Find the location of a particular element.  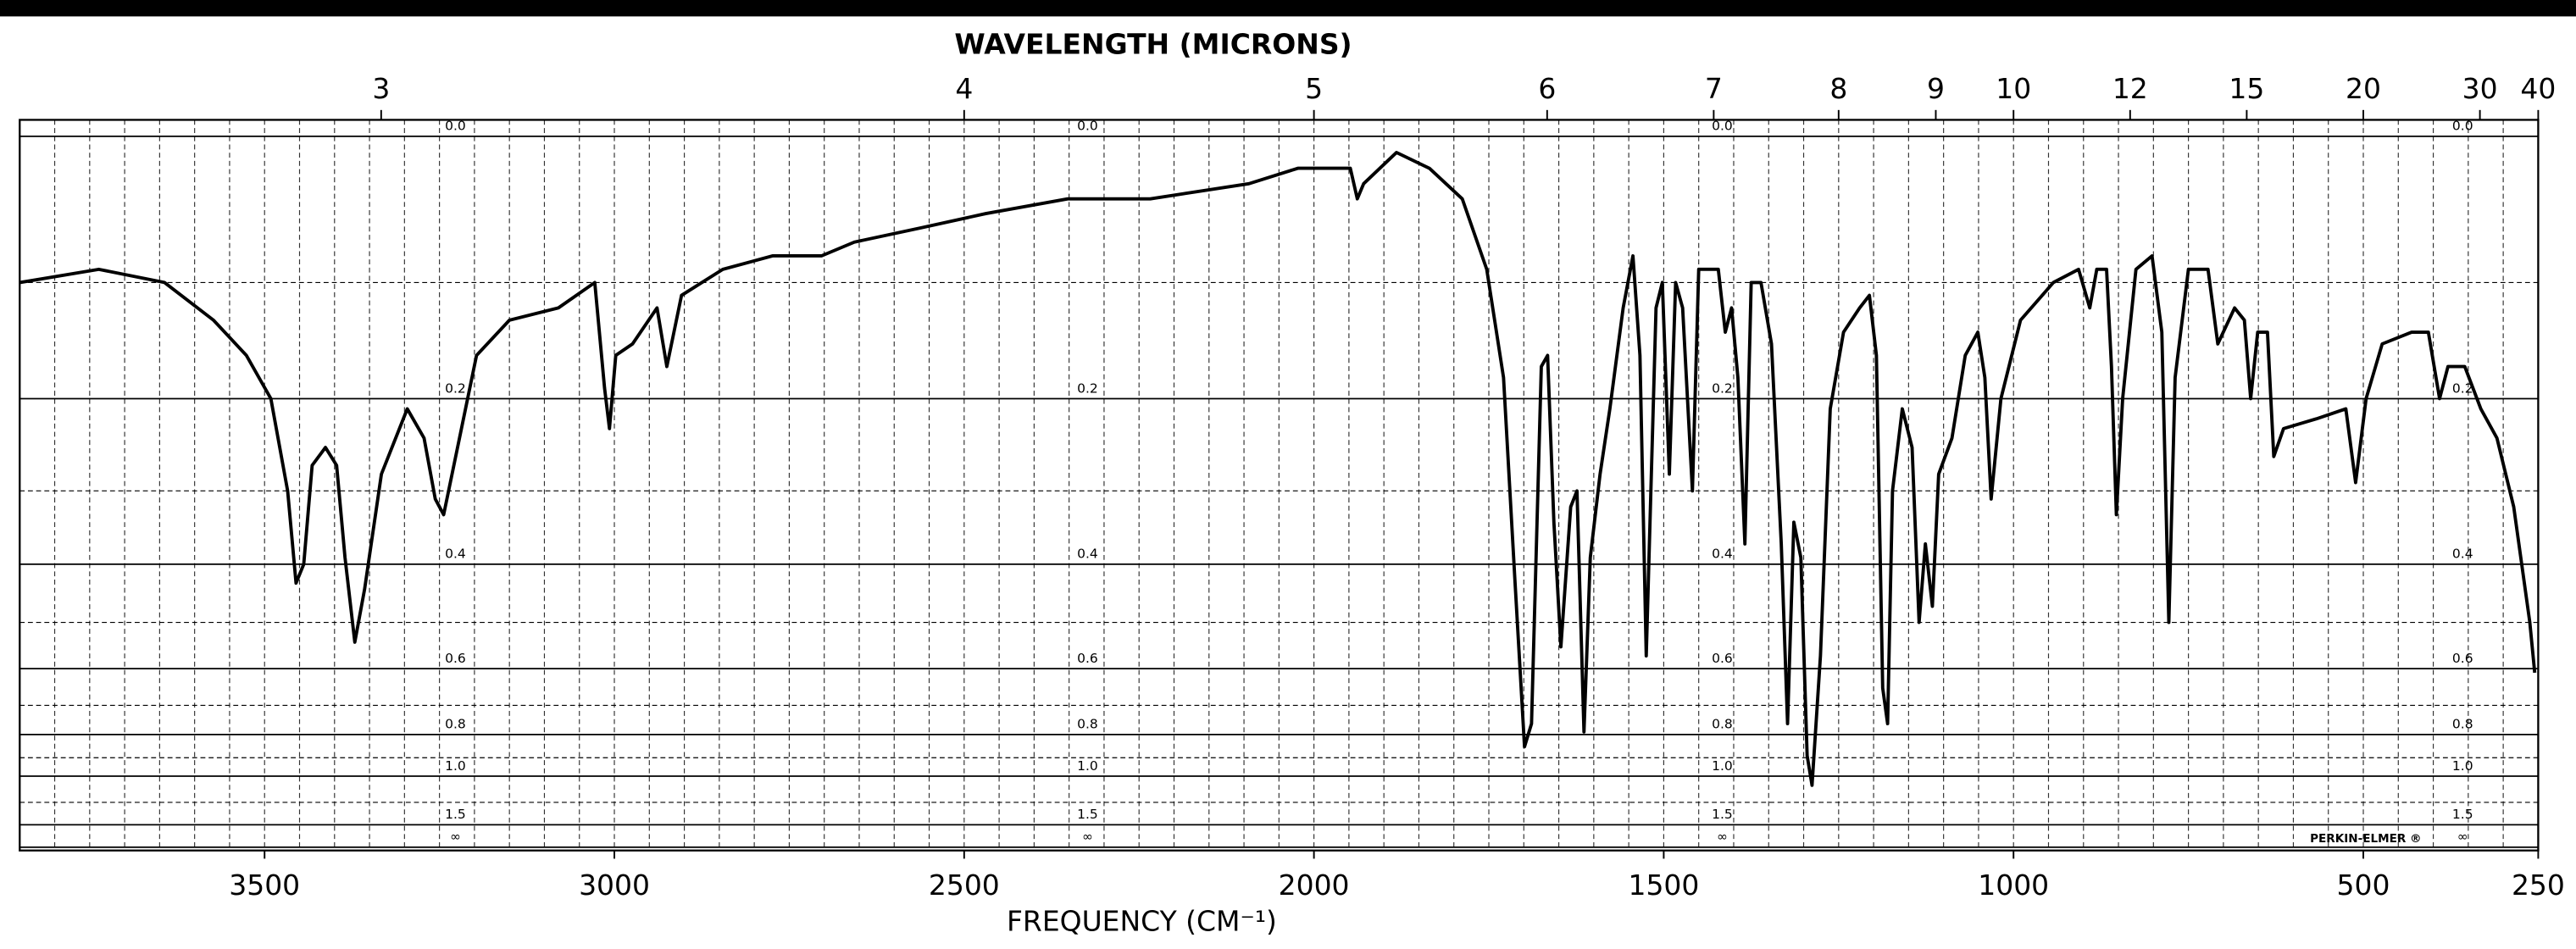

brand-label: PERKIN-ELMER ® is located at coordinates (2365, 839).